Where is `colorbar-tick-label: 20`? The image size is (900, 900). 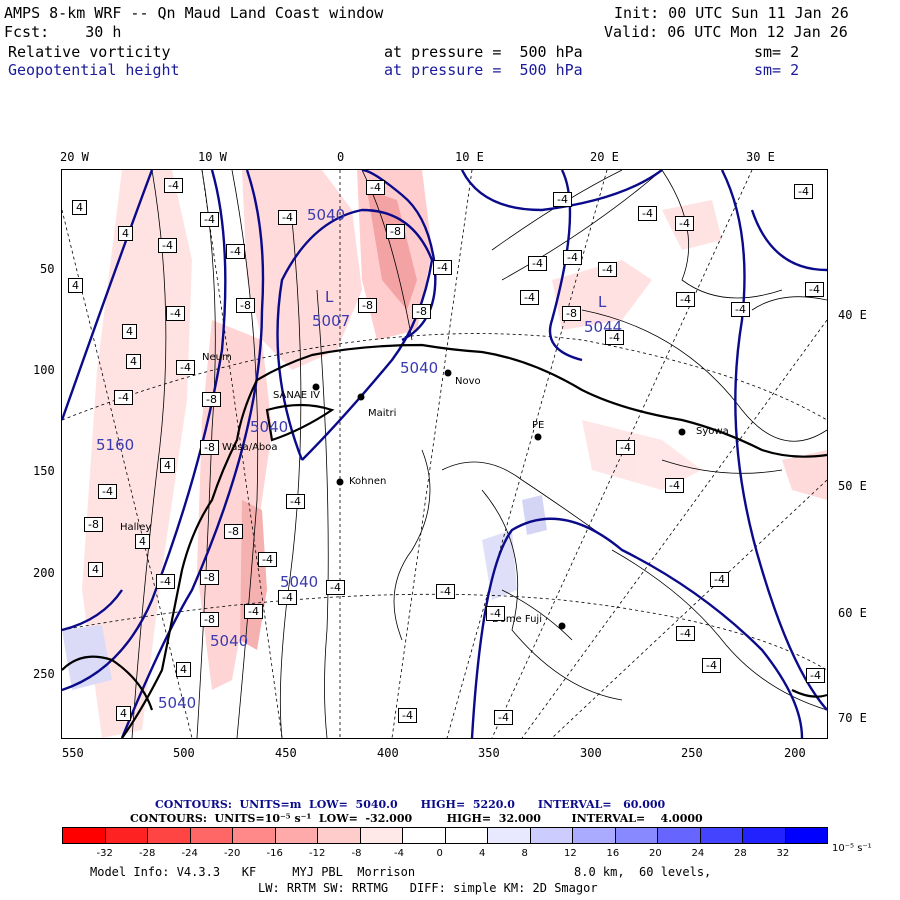 colorbar-tick-label: 20 is located at coordinates (655, 853).